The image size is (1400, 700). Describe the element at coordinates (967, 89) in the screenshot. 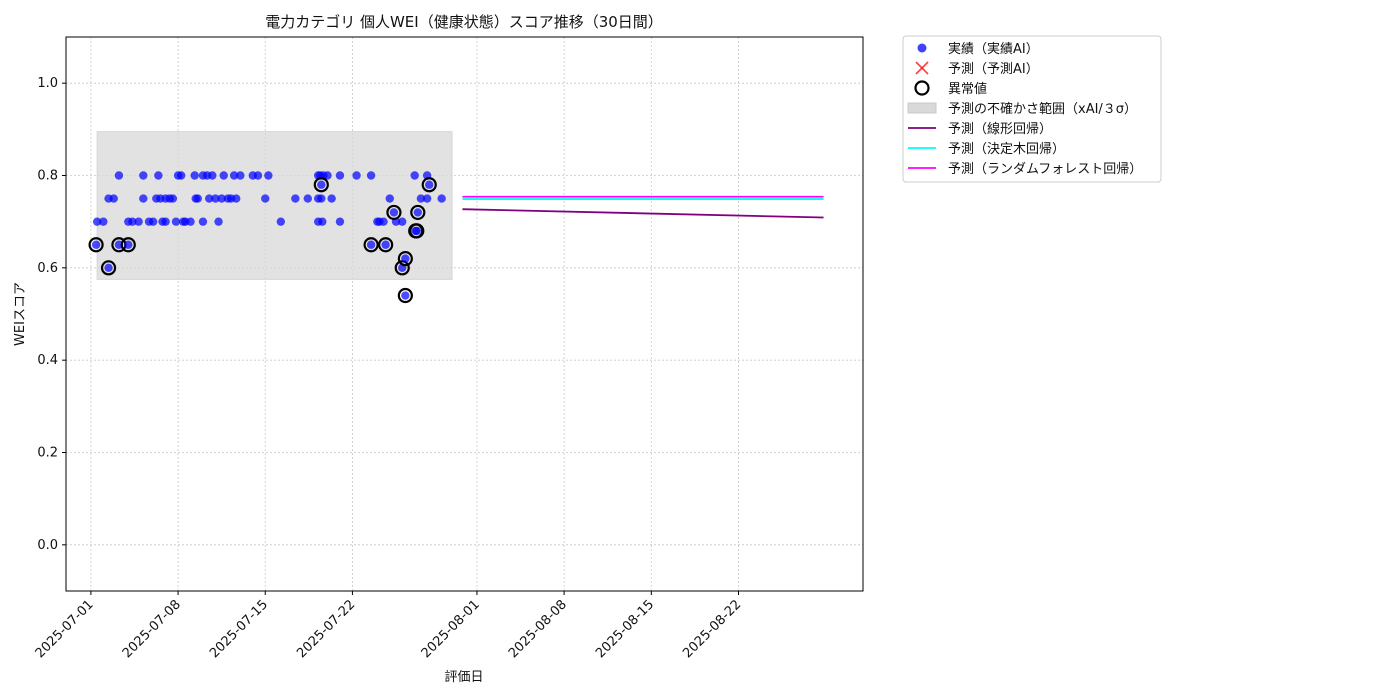

I see `legend-label: 異常値` at that location.